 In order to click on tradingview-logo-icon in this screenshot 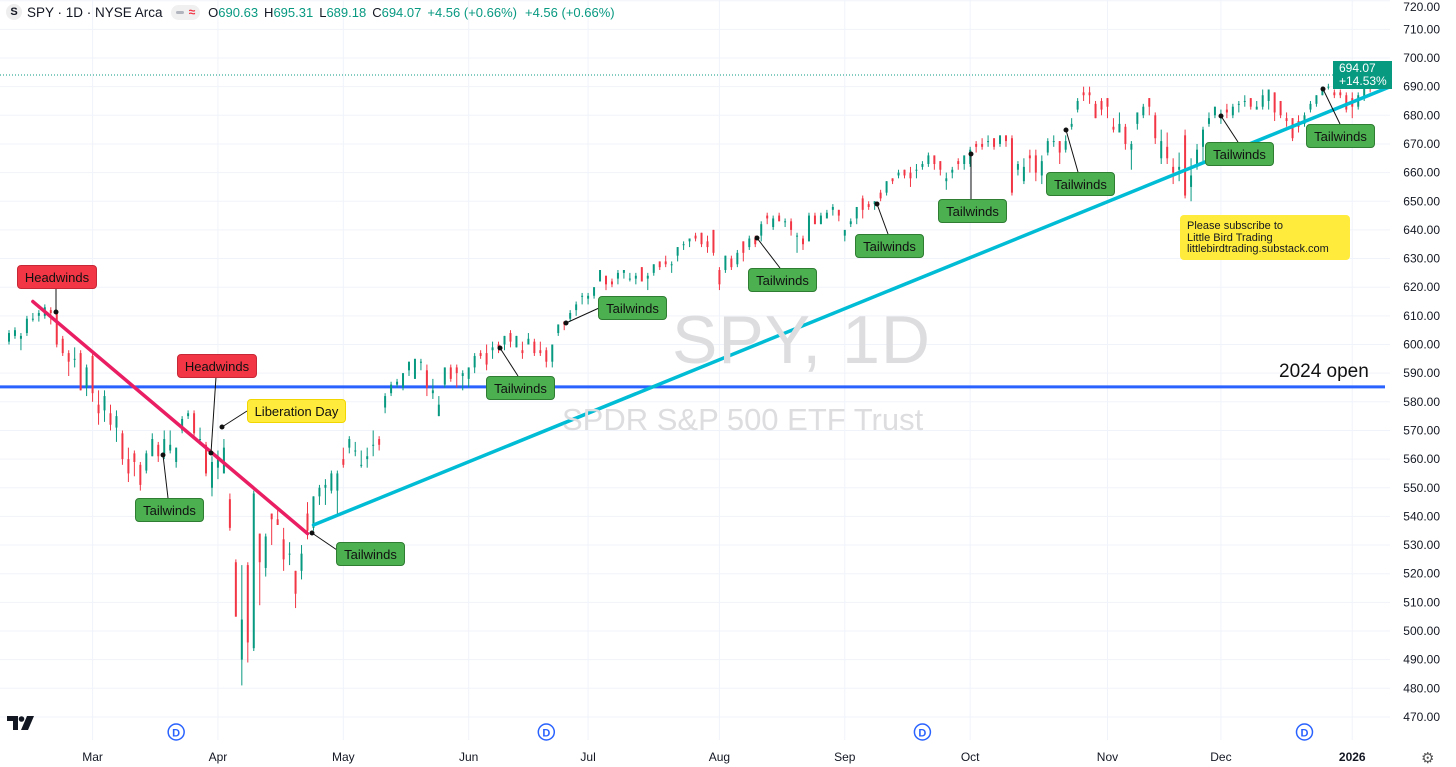, I will do `click(21, 723)`.